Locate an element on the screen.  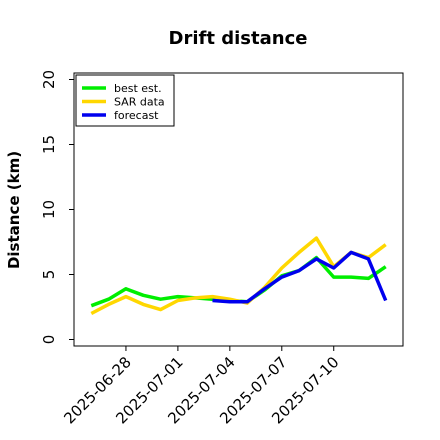
plot-lines is located at coordinates (239, 276).